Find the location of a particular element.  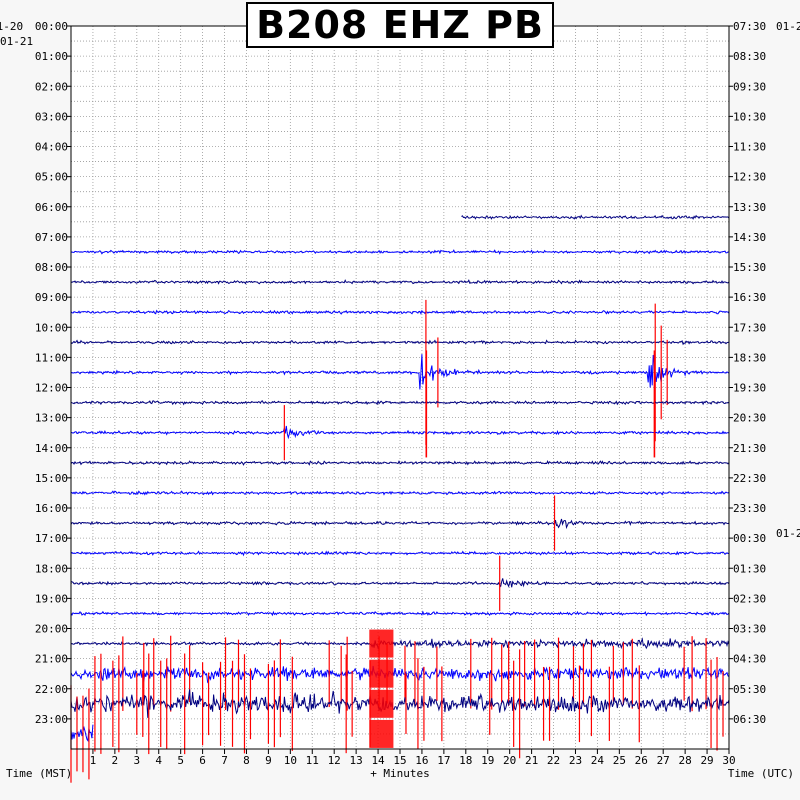

left-date-label: 01-21 is located at coordinates (16, 41).